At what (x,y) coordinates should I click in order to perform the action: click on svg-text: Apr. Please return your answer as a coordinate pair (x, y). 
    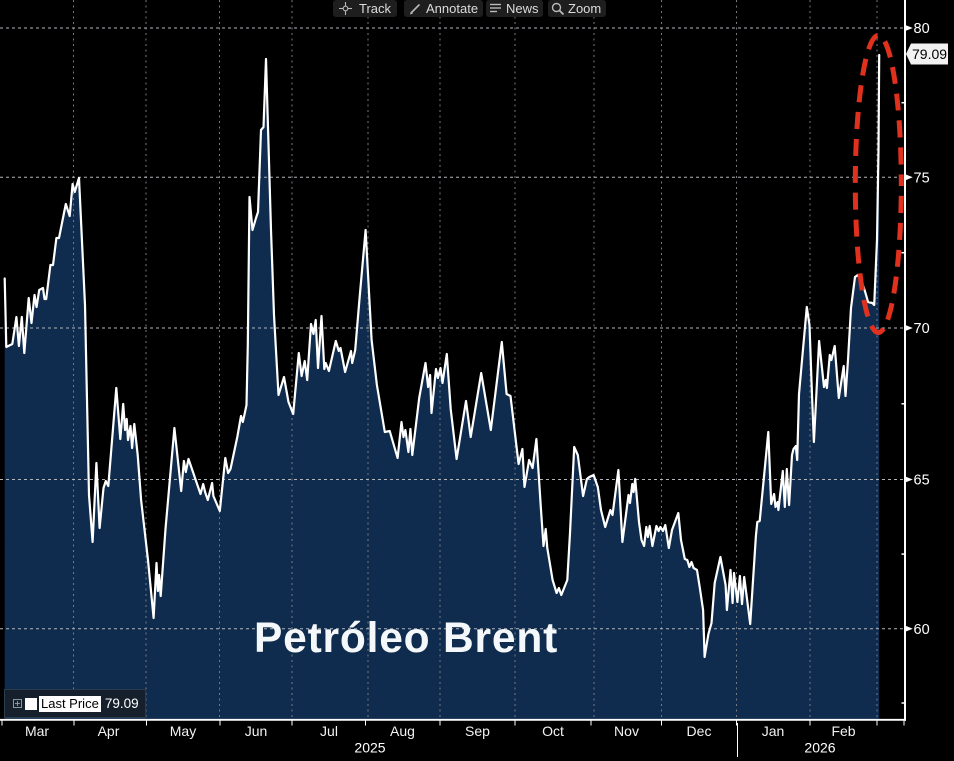
    Looking at the image, I should click on (109, 731).